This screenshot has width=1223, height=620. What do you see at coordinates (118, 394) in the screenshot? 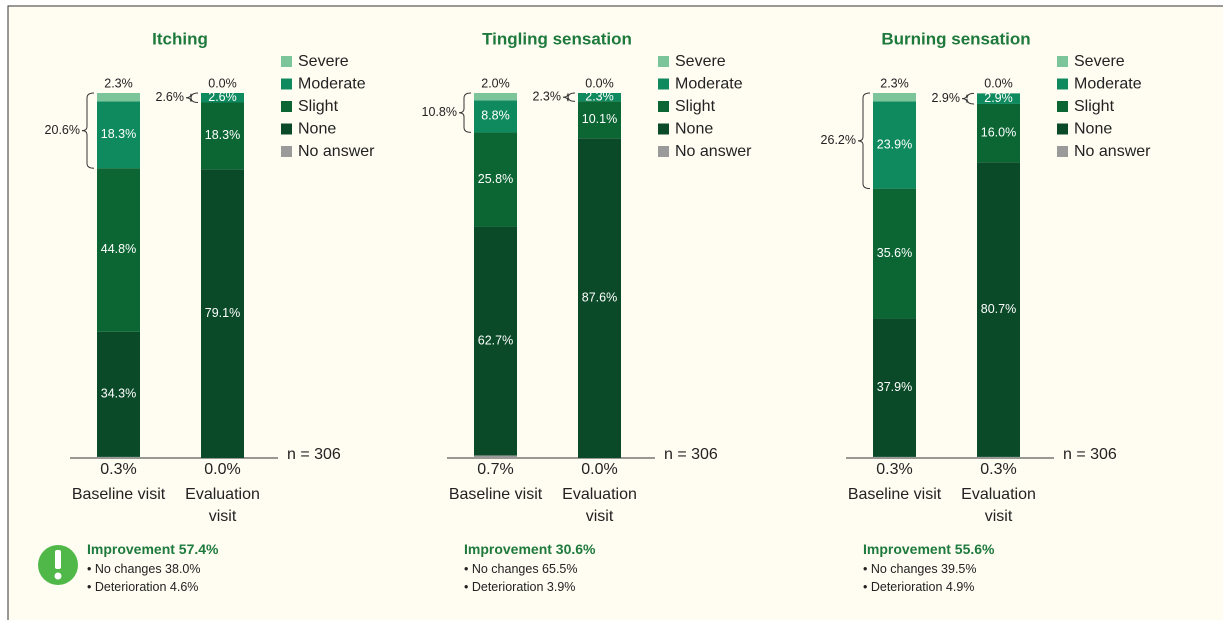
I see `value-label: 34.3%` at bounding box center [118, 394].